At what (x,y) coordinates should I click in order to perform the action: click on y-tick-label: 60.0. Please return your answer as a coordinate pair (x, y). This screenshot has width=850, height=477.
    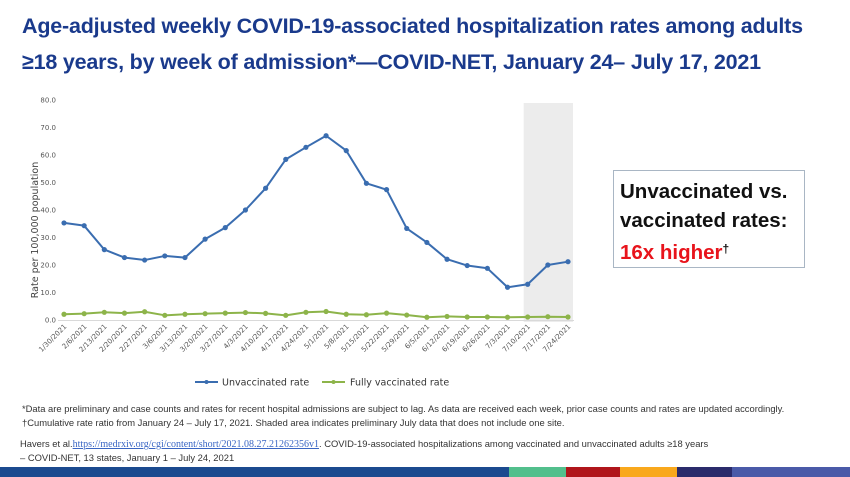
    Looking at the image, I should click on (48, 156).